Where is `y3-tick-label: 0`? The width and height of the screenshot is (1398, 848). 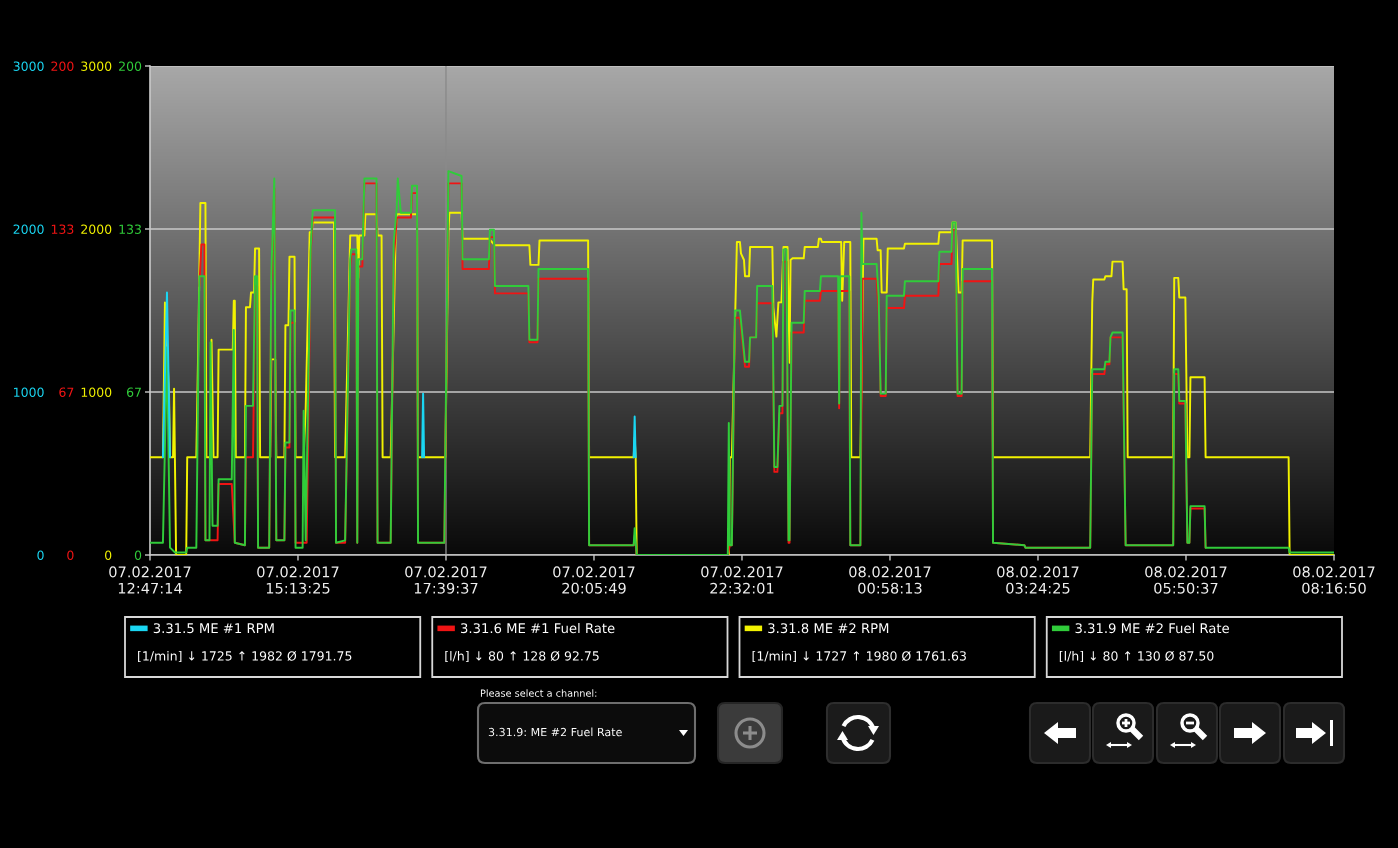 y3-tick-label: 0 is located at coordinates (40, 555).